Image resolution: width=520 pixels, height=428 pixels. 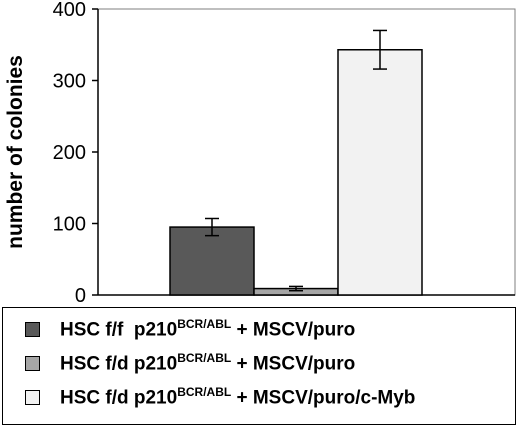 What do you see at coordinates (69, 82) in the screenshot?
I see `y-tick-label: 300` at bounding box center [69, 82].